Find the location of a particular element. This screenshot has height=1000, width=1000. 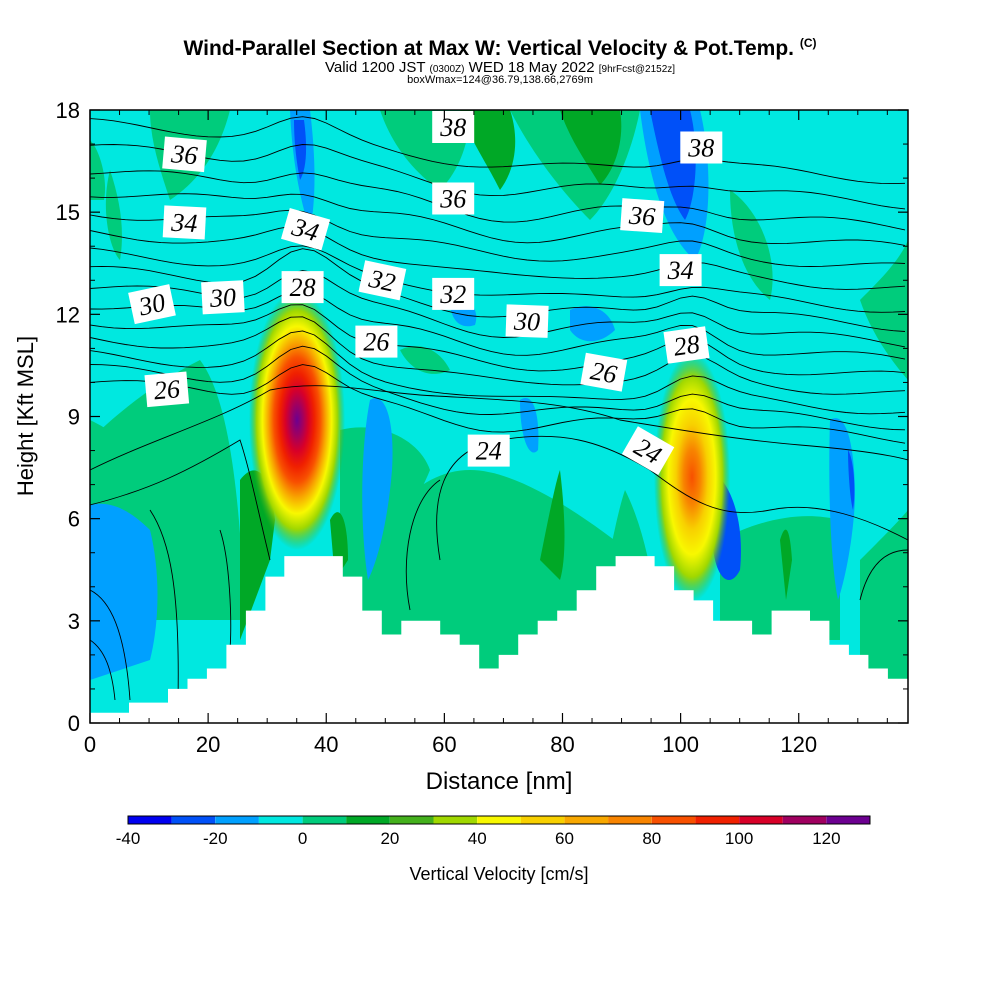

colorbar-tick-label: -20 is located at coordinates (215, 838).